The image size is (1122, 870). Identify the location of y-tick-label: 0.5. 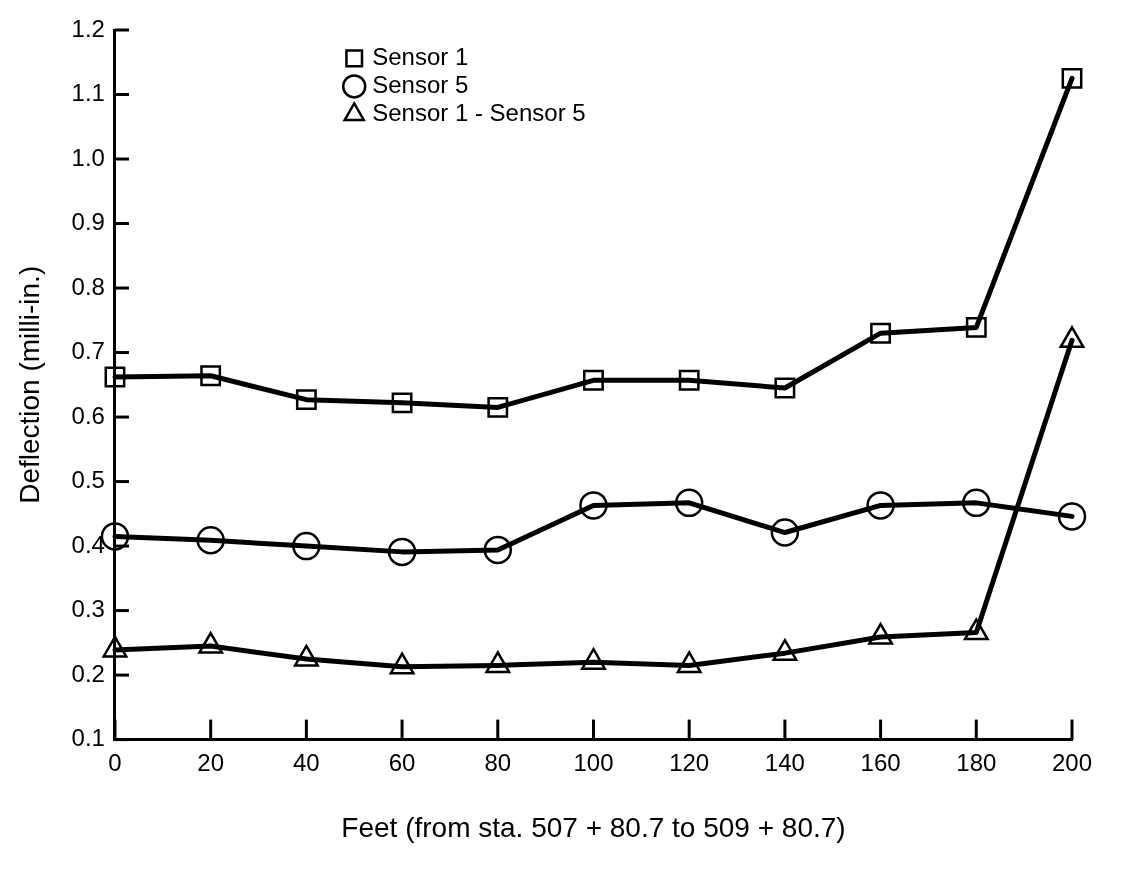
(88, 480).